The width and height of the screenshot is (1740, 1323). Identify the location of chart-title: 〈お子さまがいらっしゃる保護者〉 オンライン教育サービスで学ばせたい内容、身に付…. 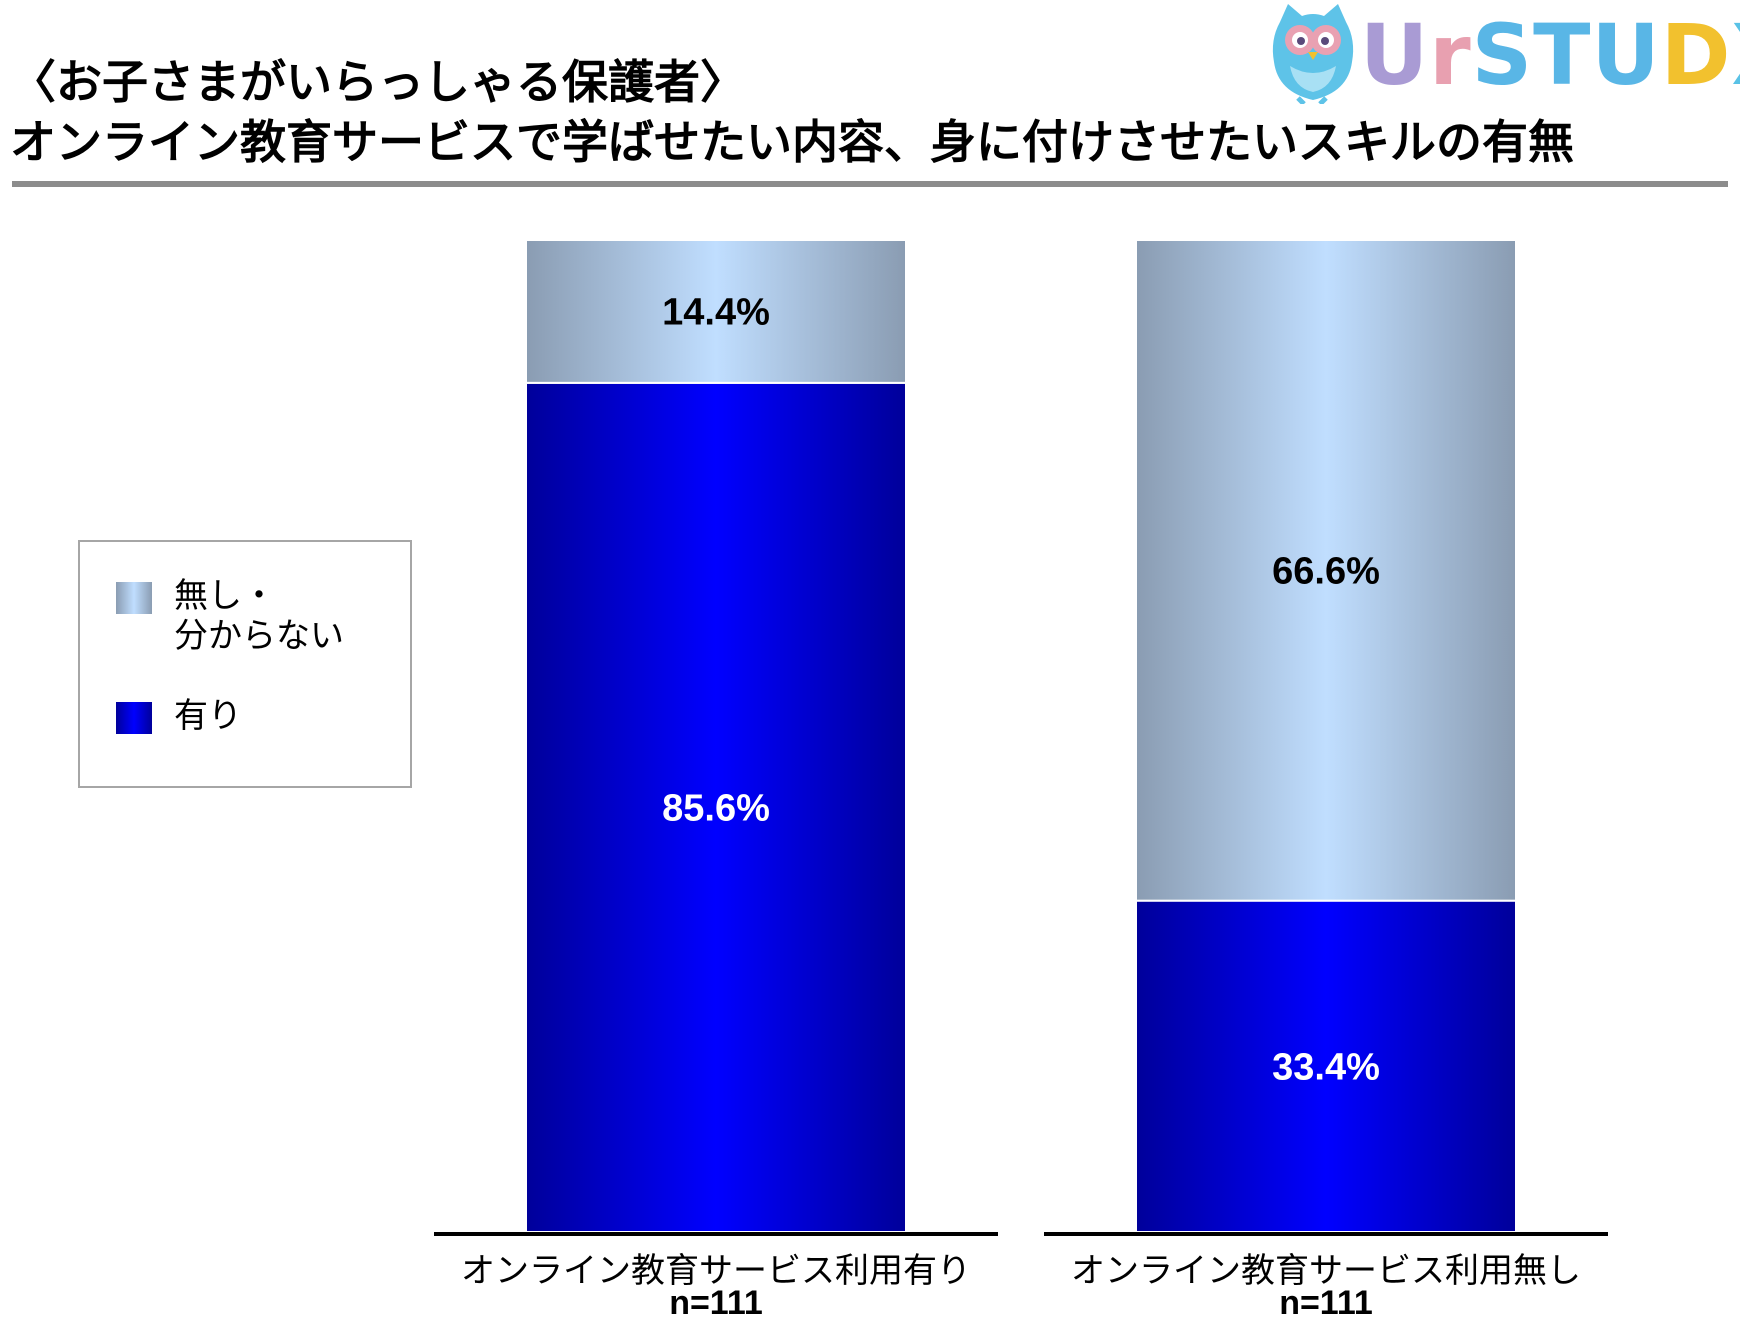
(840, 112).